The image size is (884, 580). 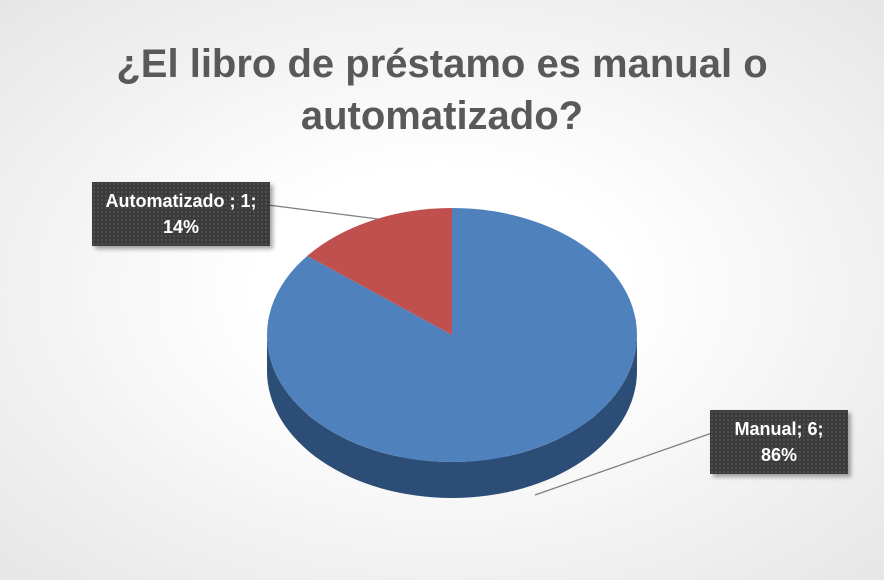 I want to click on data-label: Manual; 6; 86%, so click(x=779, y=442).